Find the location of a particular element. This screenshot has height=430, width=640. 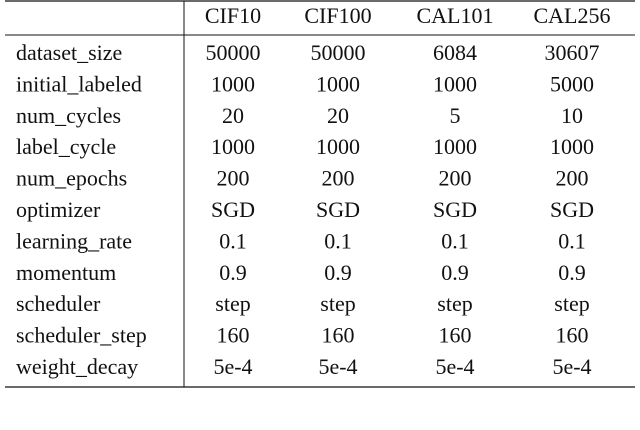

column-header: CIF100 is located at coordinates (337, 15).